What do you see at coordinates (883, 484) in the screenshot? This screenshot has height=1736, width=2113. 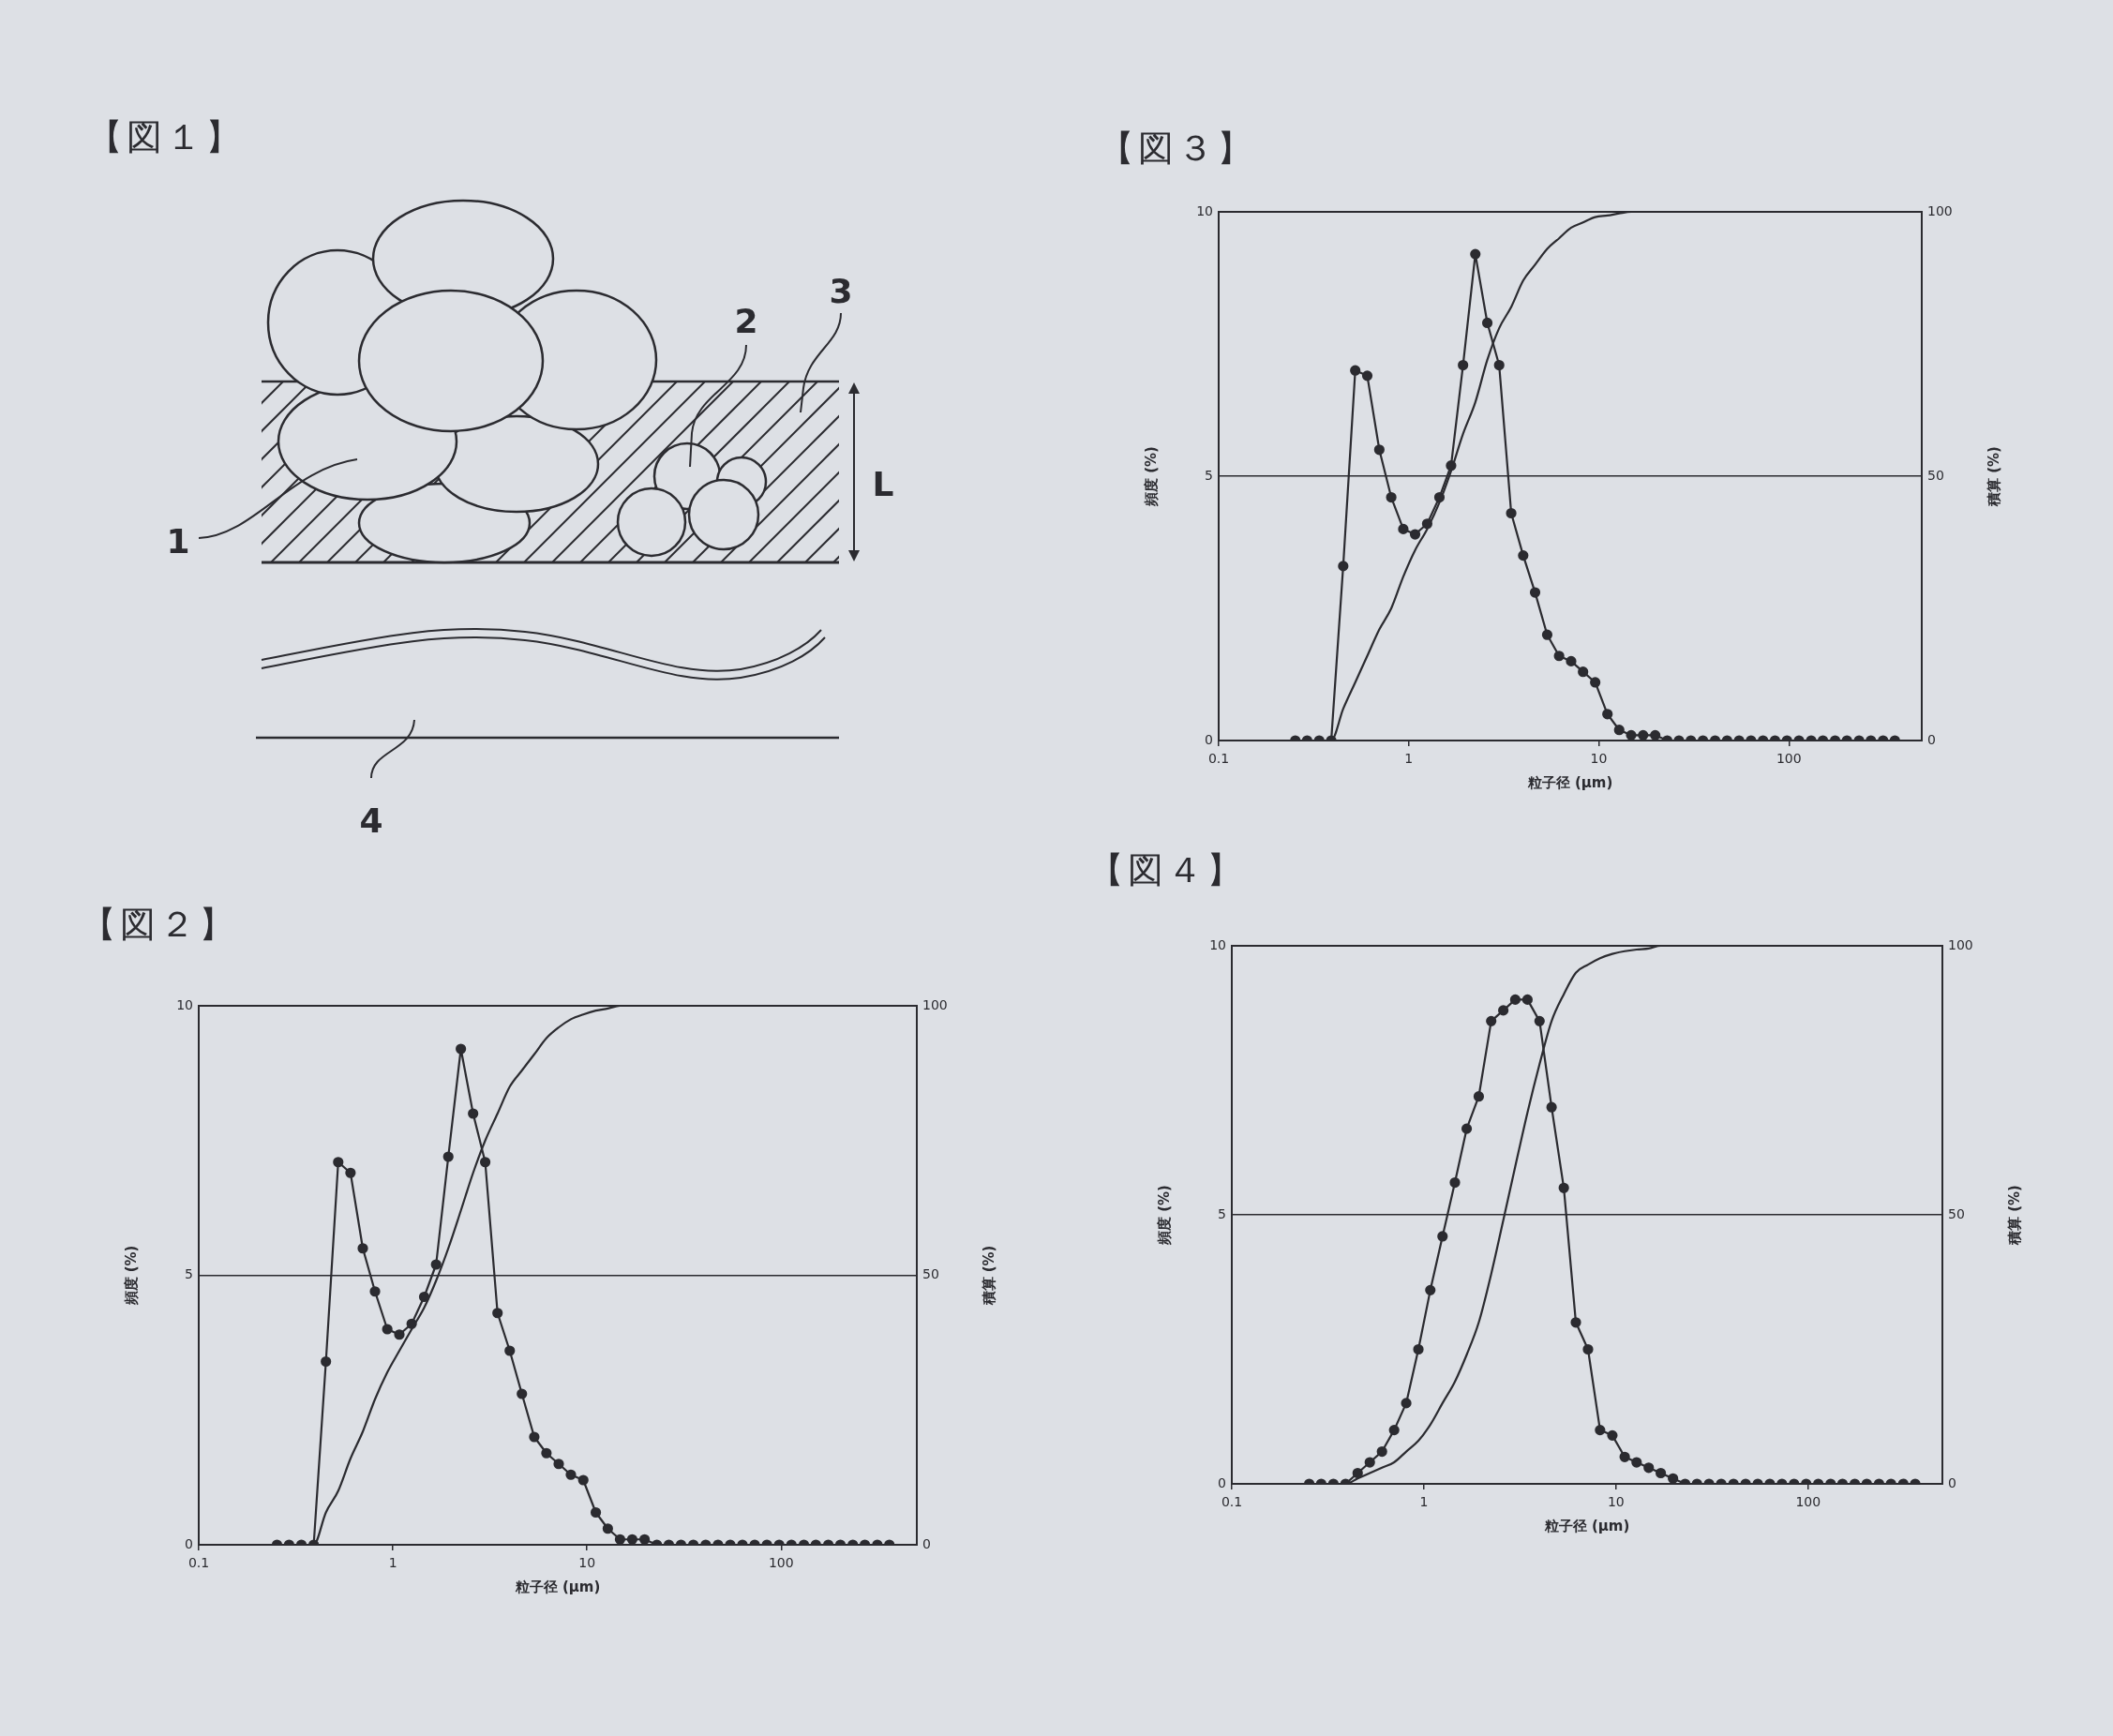 I see `text: L` at bounding box center [883, 484].